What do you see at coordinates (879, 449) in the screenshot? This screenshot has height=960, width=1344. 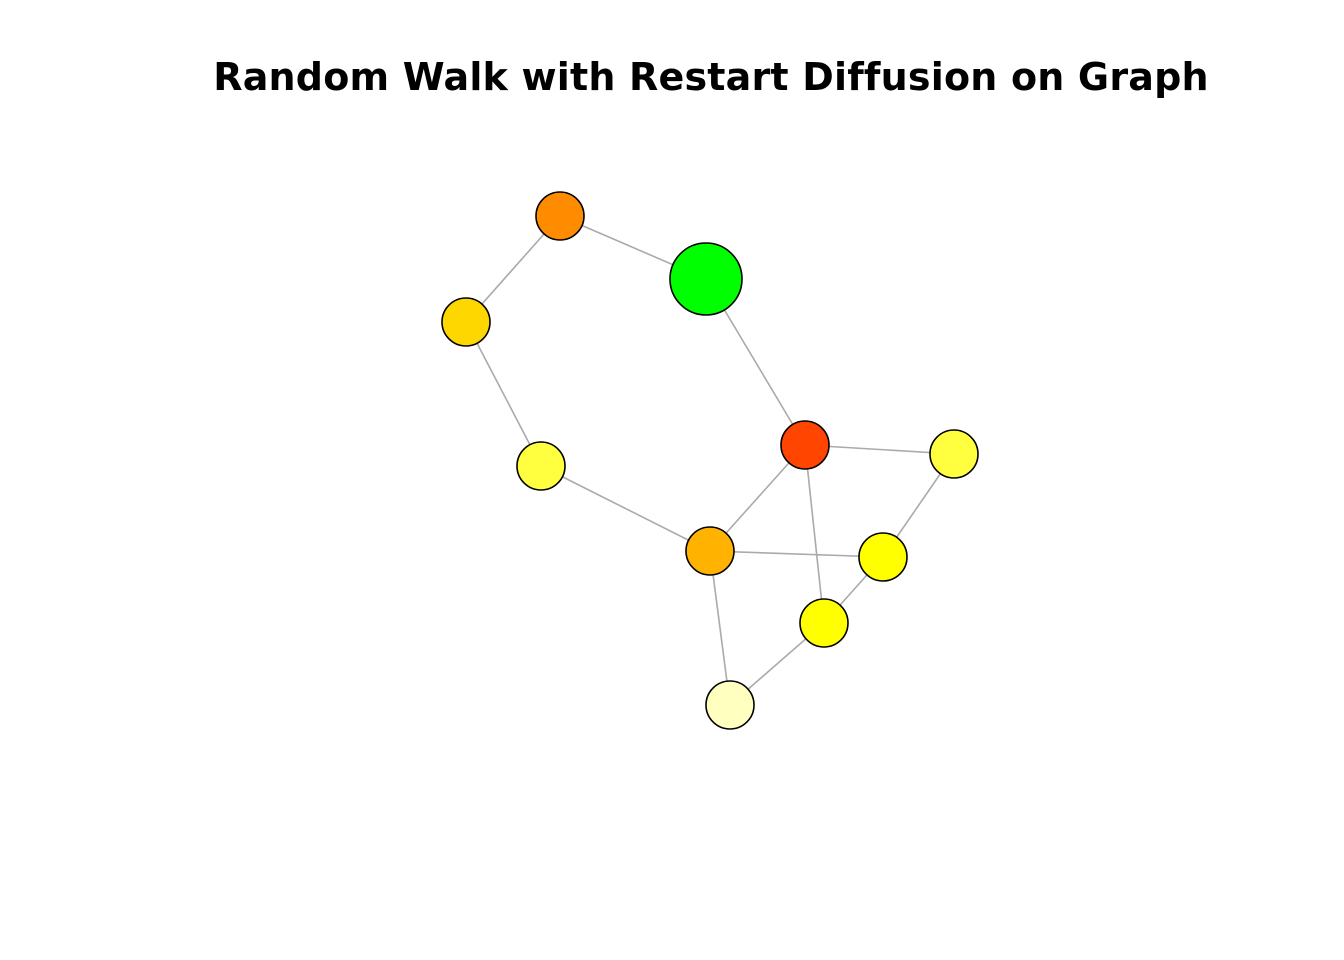 I see `edge-n5-n6` at bounding box center [879, 449].